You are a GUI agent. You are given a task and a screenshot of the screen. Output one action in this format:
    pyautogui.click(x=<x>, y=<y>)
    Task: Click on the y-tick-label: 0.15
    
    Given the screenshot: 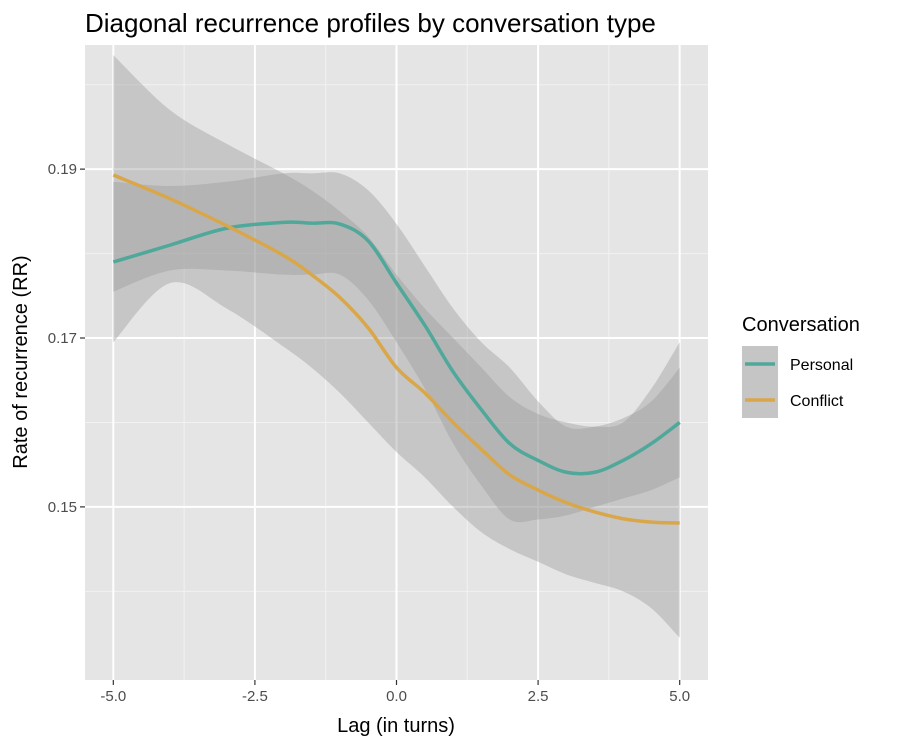 What is the action you would take?
    pyautogui.click(x=62, y=507)
    